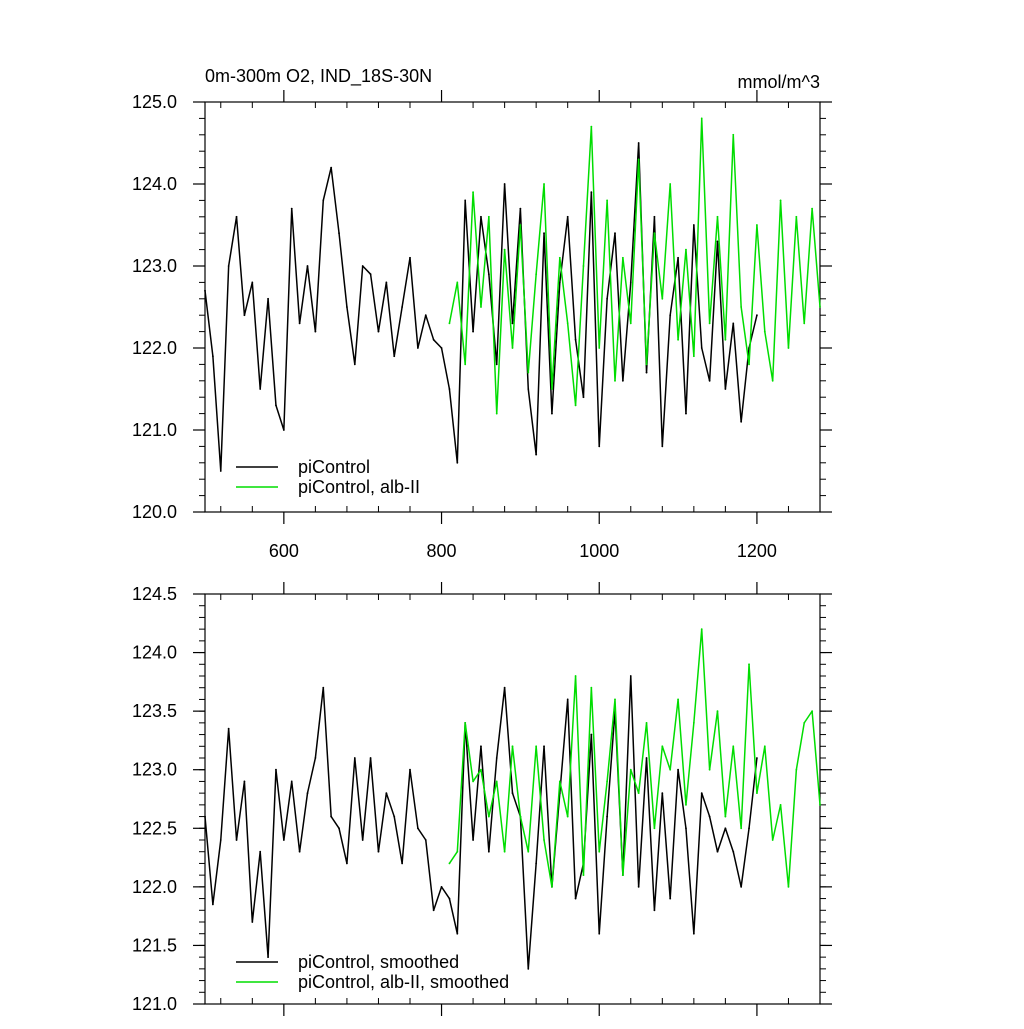 The image size is (1024, 1029). I want to click on series-line, so click(634, 266).